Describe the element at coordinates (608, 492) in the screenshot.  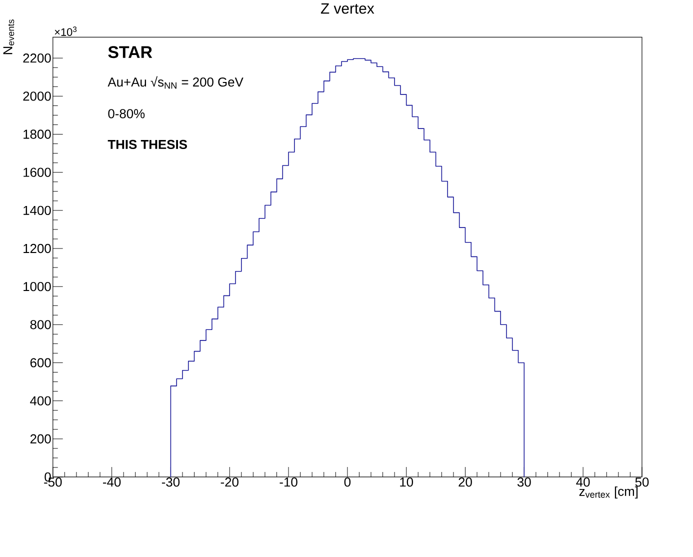
I see `x-axis-title: z$_{vertex}$ [cm]` at that location.